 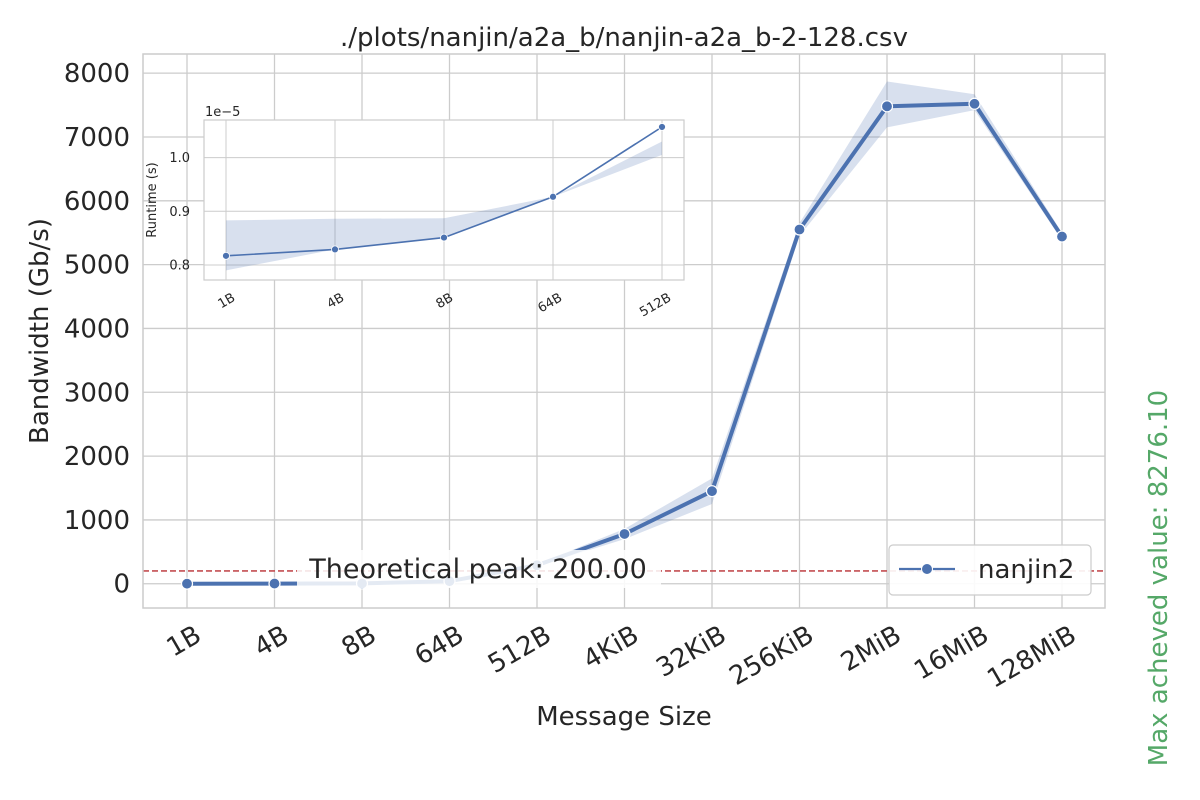 What do you see at coordinates (40, 331) in the screenshot?
I see `y-axis-label: Bandwidth (Gb/s)` at bounding box center [40, 331].